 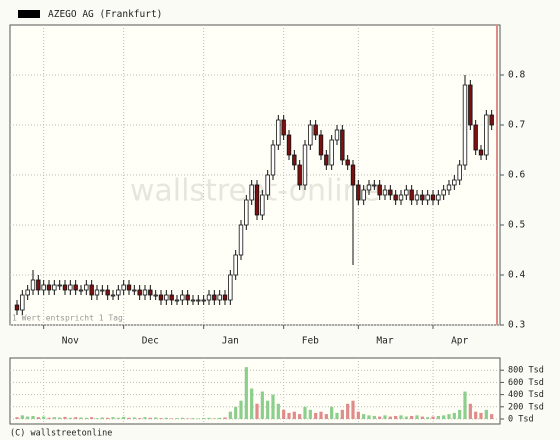 What do you see at coordinates (516, 275) in the screenshot?
I see `y-tick-label: 0.4` at bounding box center [516, 275].